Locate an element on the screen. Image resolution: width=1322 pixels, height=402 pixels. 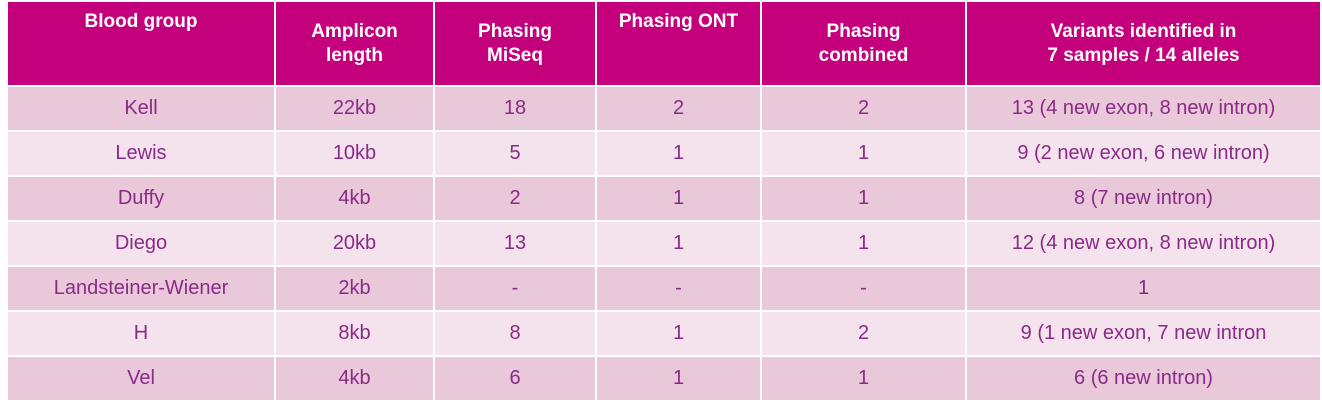
table-cell: Duffy is located at coordinates (141, 198).